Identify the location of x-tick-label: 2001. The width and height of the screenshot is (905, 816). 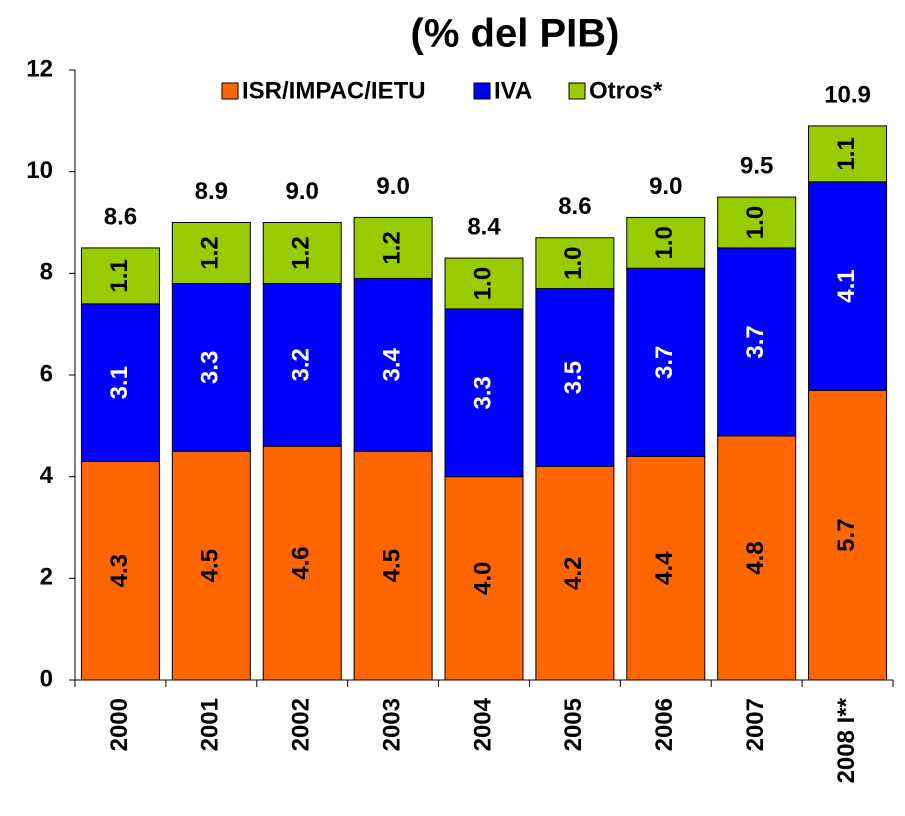
(210, 724).